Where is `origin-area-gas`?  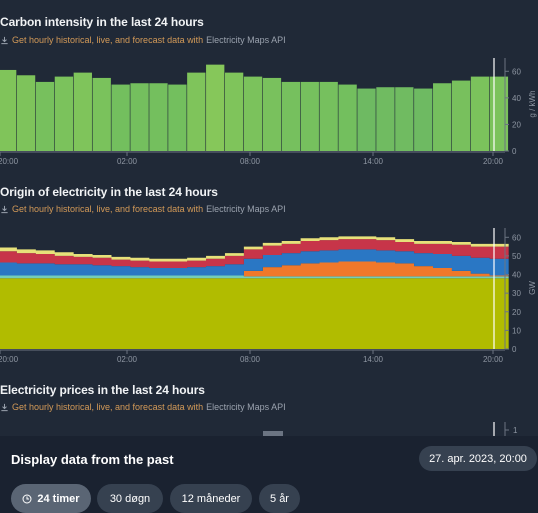
origin-area-gas is located at coordinates (254, 254).